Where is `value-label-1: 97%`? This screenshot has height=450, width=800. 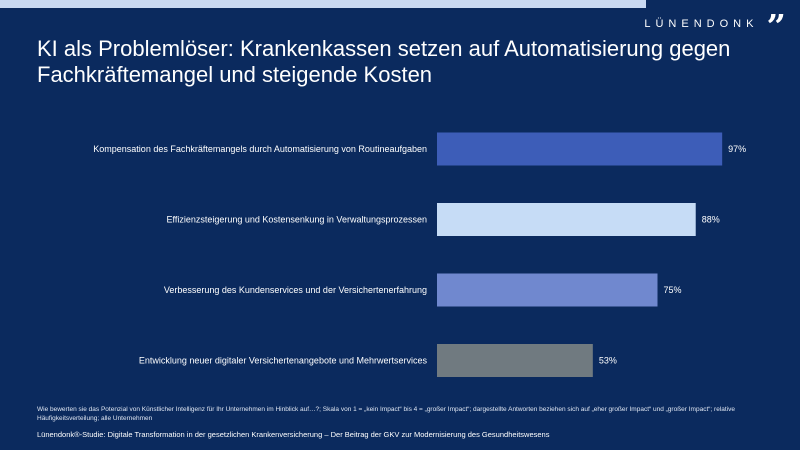 value-label-1: 97% is located at coordinates (737, 149).